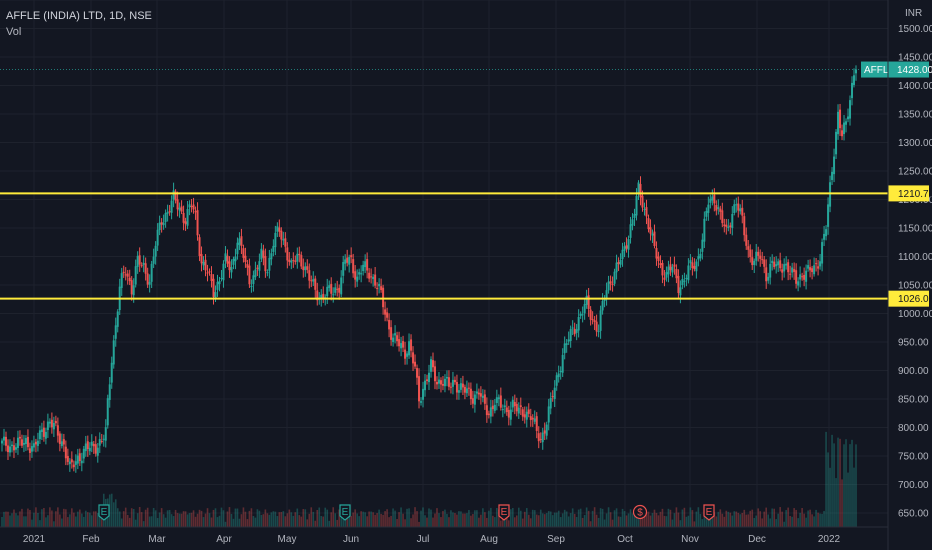 Image resolution: width=932 pixels, height=550 pixels. Describe the element at coordinates (14, 32) in the screenshot. I see `volume-label: Vol` at that location.